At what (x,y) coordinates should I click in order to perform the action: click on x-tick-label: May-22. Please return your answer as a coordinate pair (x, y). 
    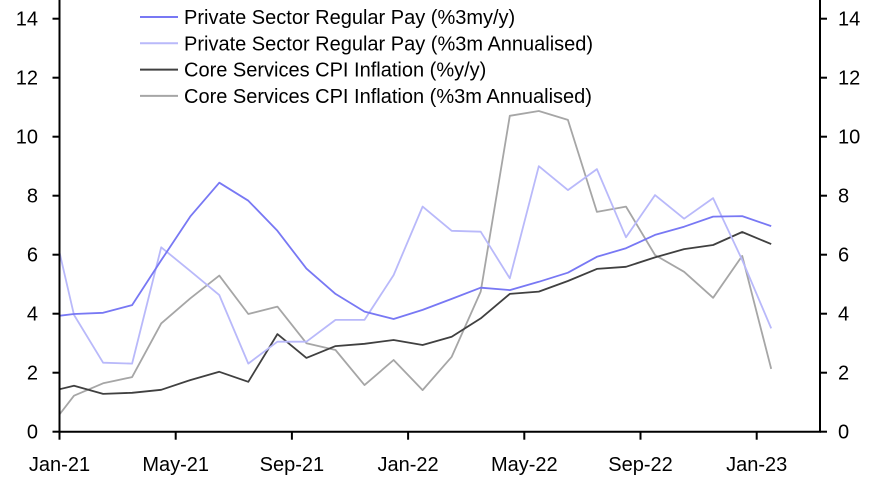
    Looking at the image, I should click on (524, 465).